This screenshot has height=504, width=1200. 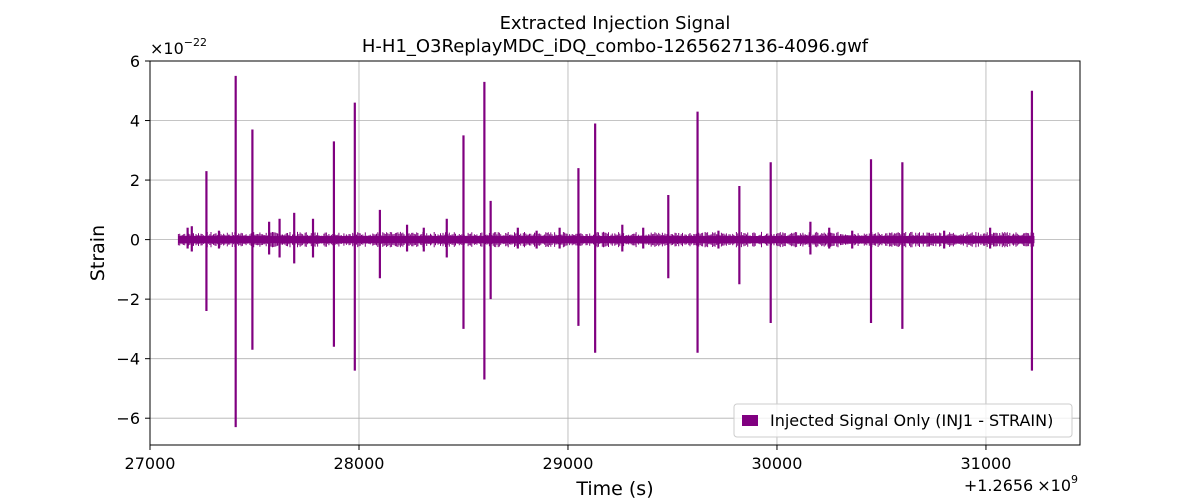 What do you see at coordinates (359, 463) in the screenshot?
I see `x-tick-label: 28000` at bounding box center [359, 463].